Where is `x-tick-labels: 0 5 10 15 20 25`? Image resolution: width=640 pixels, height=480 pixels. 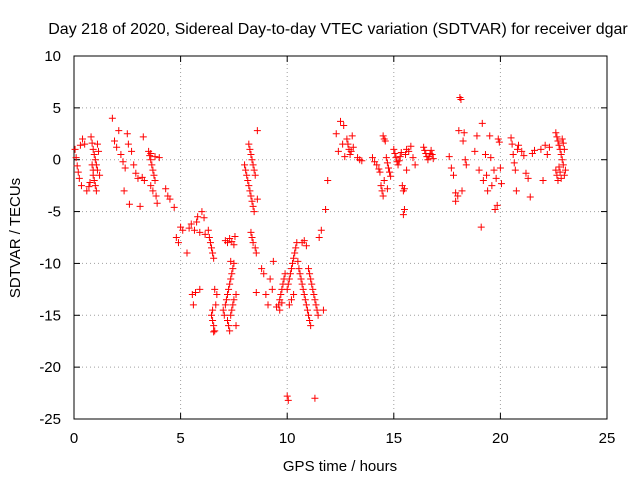 x-tick-labels: 0 5 10 15 20 25 is located at coordinates (343, 438).